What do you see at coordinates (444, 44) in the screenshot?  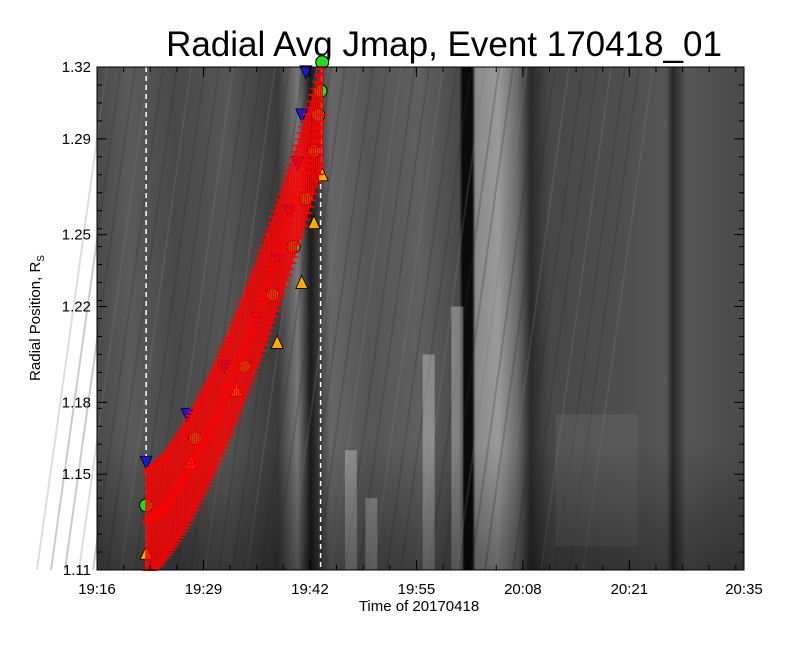 I see `chart-title: Radial Avg Jmap, Event 170418_01` at bounding box center [444, 44].